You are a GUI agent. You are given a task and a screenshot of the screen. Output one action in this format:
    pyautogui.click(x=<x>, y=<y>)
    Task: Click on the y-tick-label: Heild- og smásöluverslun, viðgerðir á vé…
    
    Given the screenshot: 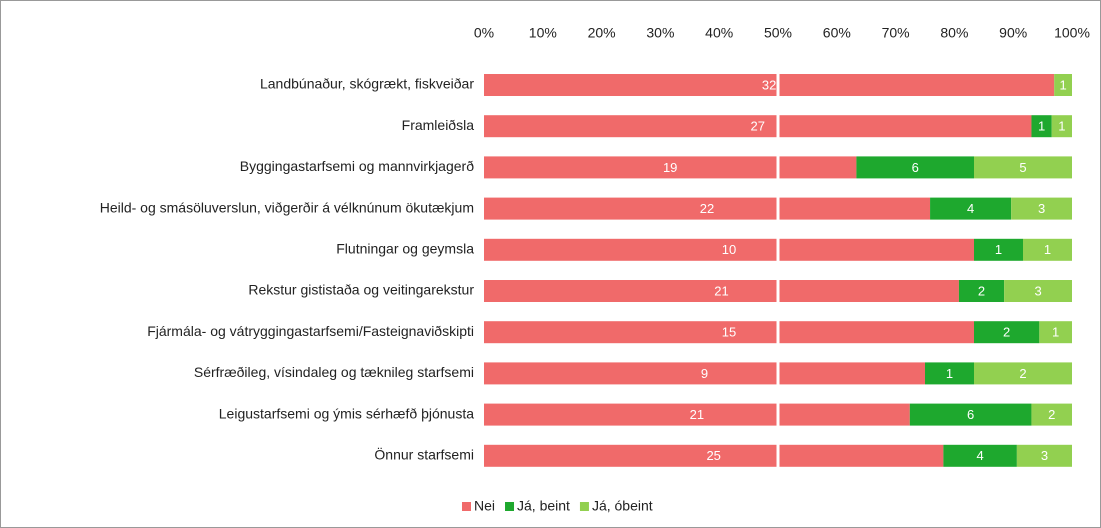 What is the action you would take?
    pyautogui.click(x=287, y=207)
    